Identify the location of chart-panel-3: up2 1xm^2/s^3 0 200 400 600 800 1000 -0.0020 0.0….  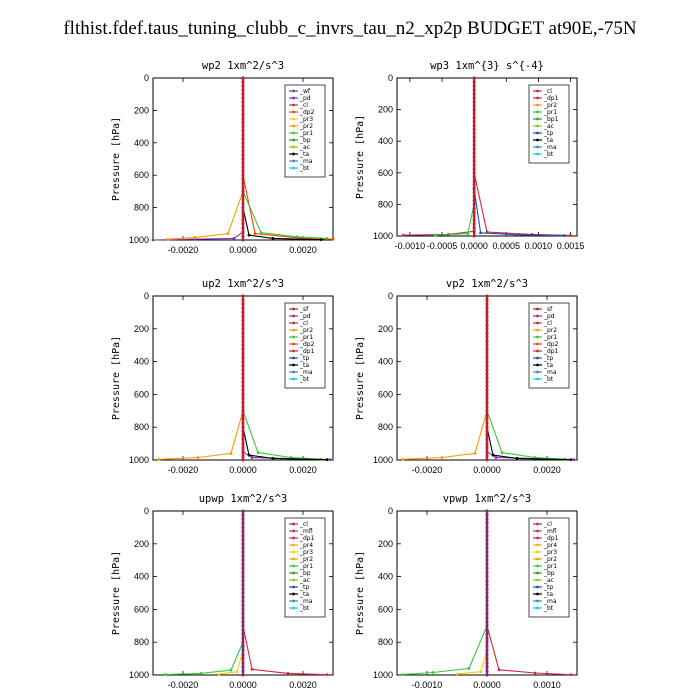
(222, 376).